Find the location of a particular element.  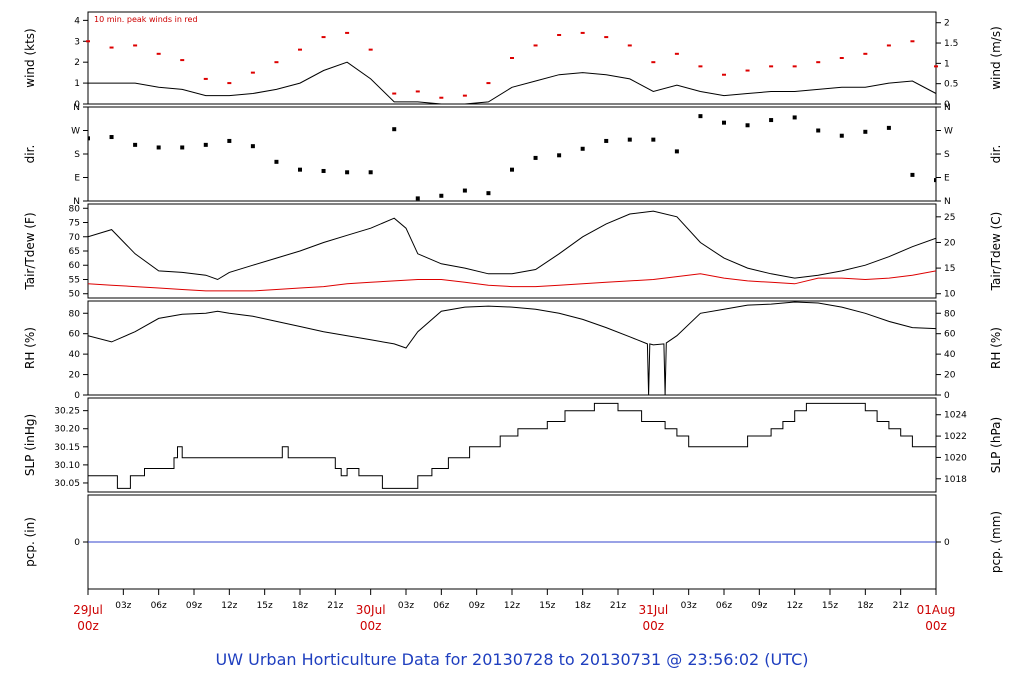

y-right-tick-label-pcp: 0 is located at coordinates (947, 543).